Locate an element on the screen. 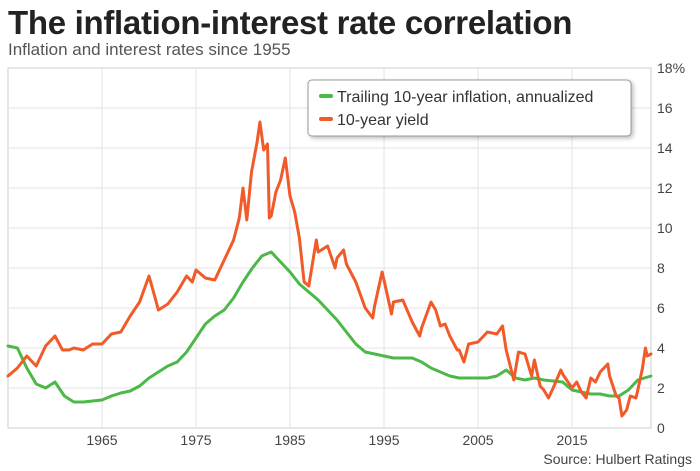  legend-label-inflation: Trailing 10-year inflation, annualized is located at coordinates (465, 97).